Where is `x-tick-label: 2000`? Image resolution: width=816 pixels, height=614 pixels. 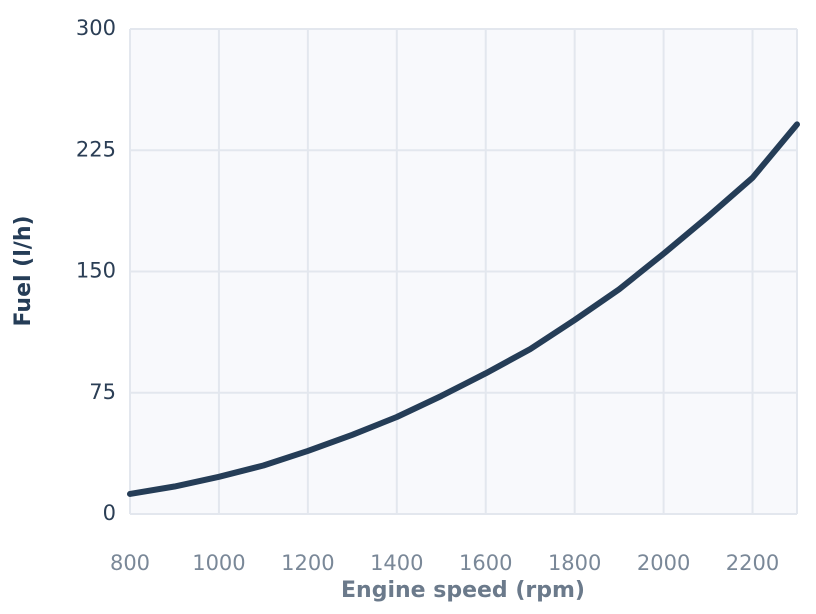 x-tick-label: 2000 is located at coordinates (663, 563).